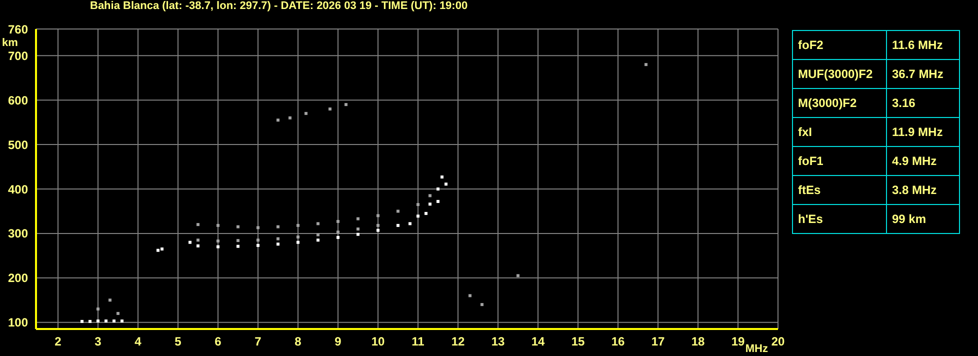  I want to click on x-tick-label: 15, so click(578, 341).